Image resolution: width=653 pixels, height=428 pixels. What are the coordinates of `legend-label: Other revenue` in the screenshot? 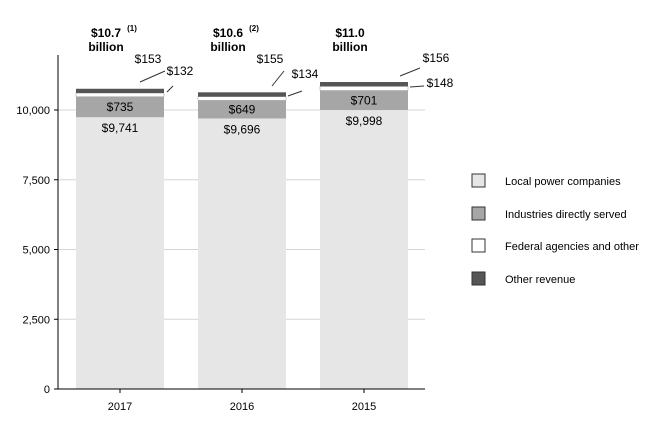 It's located at (540, 280).